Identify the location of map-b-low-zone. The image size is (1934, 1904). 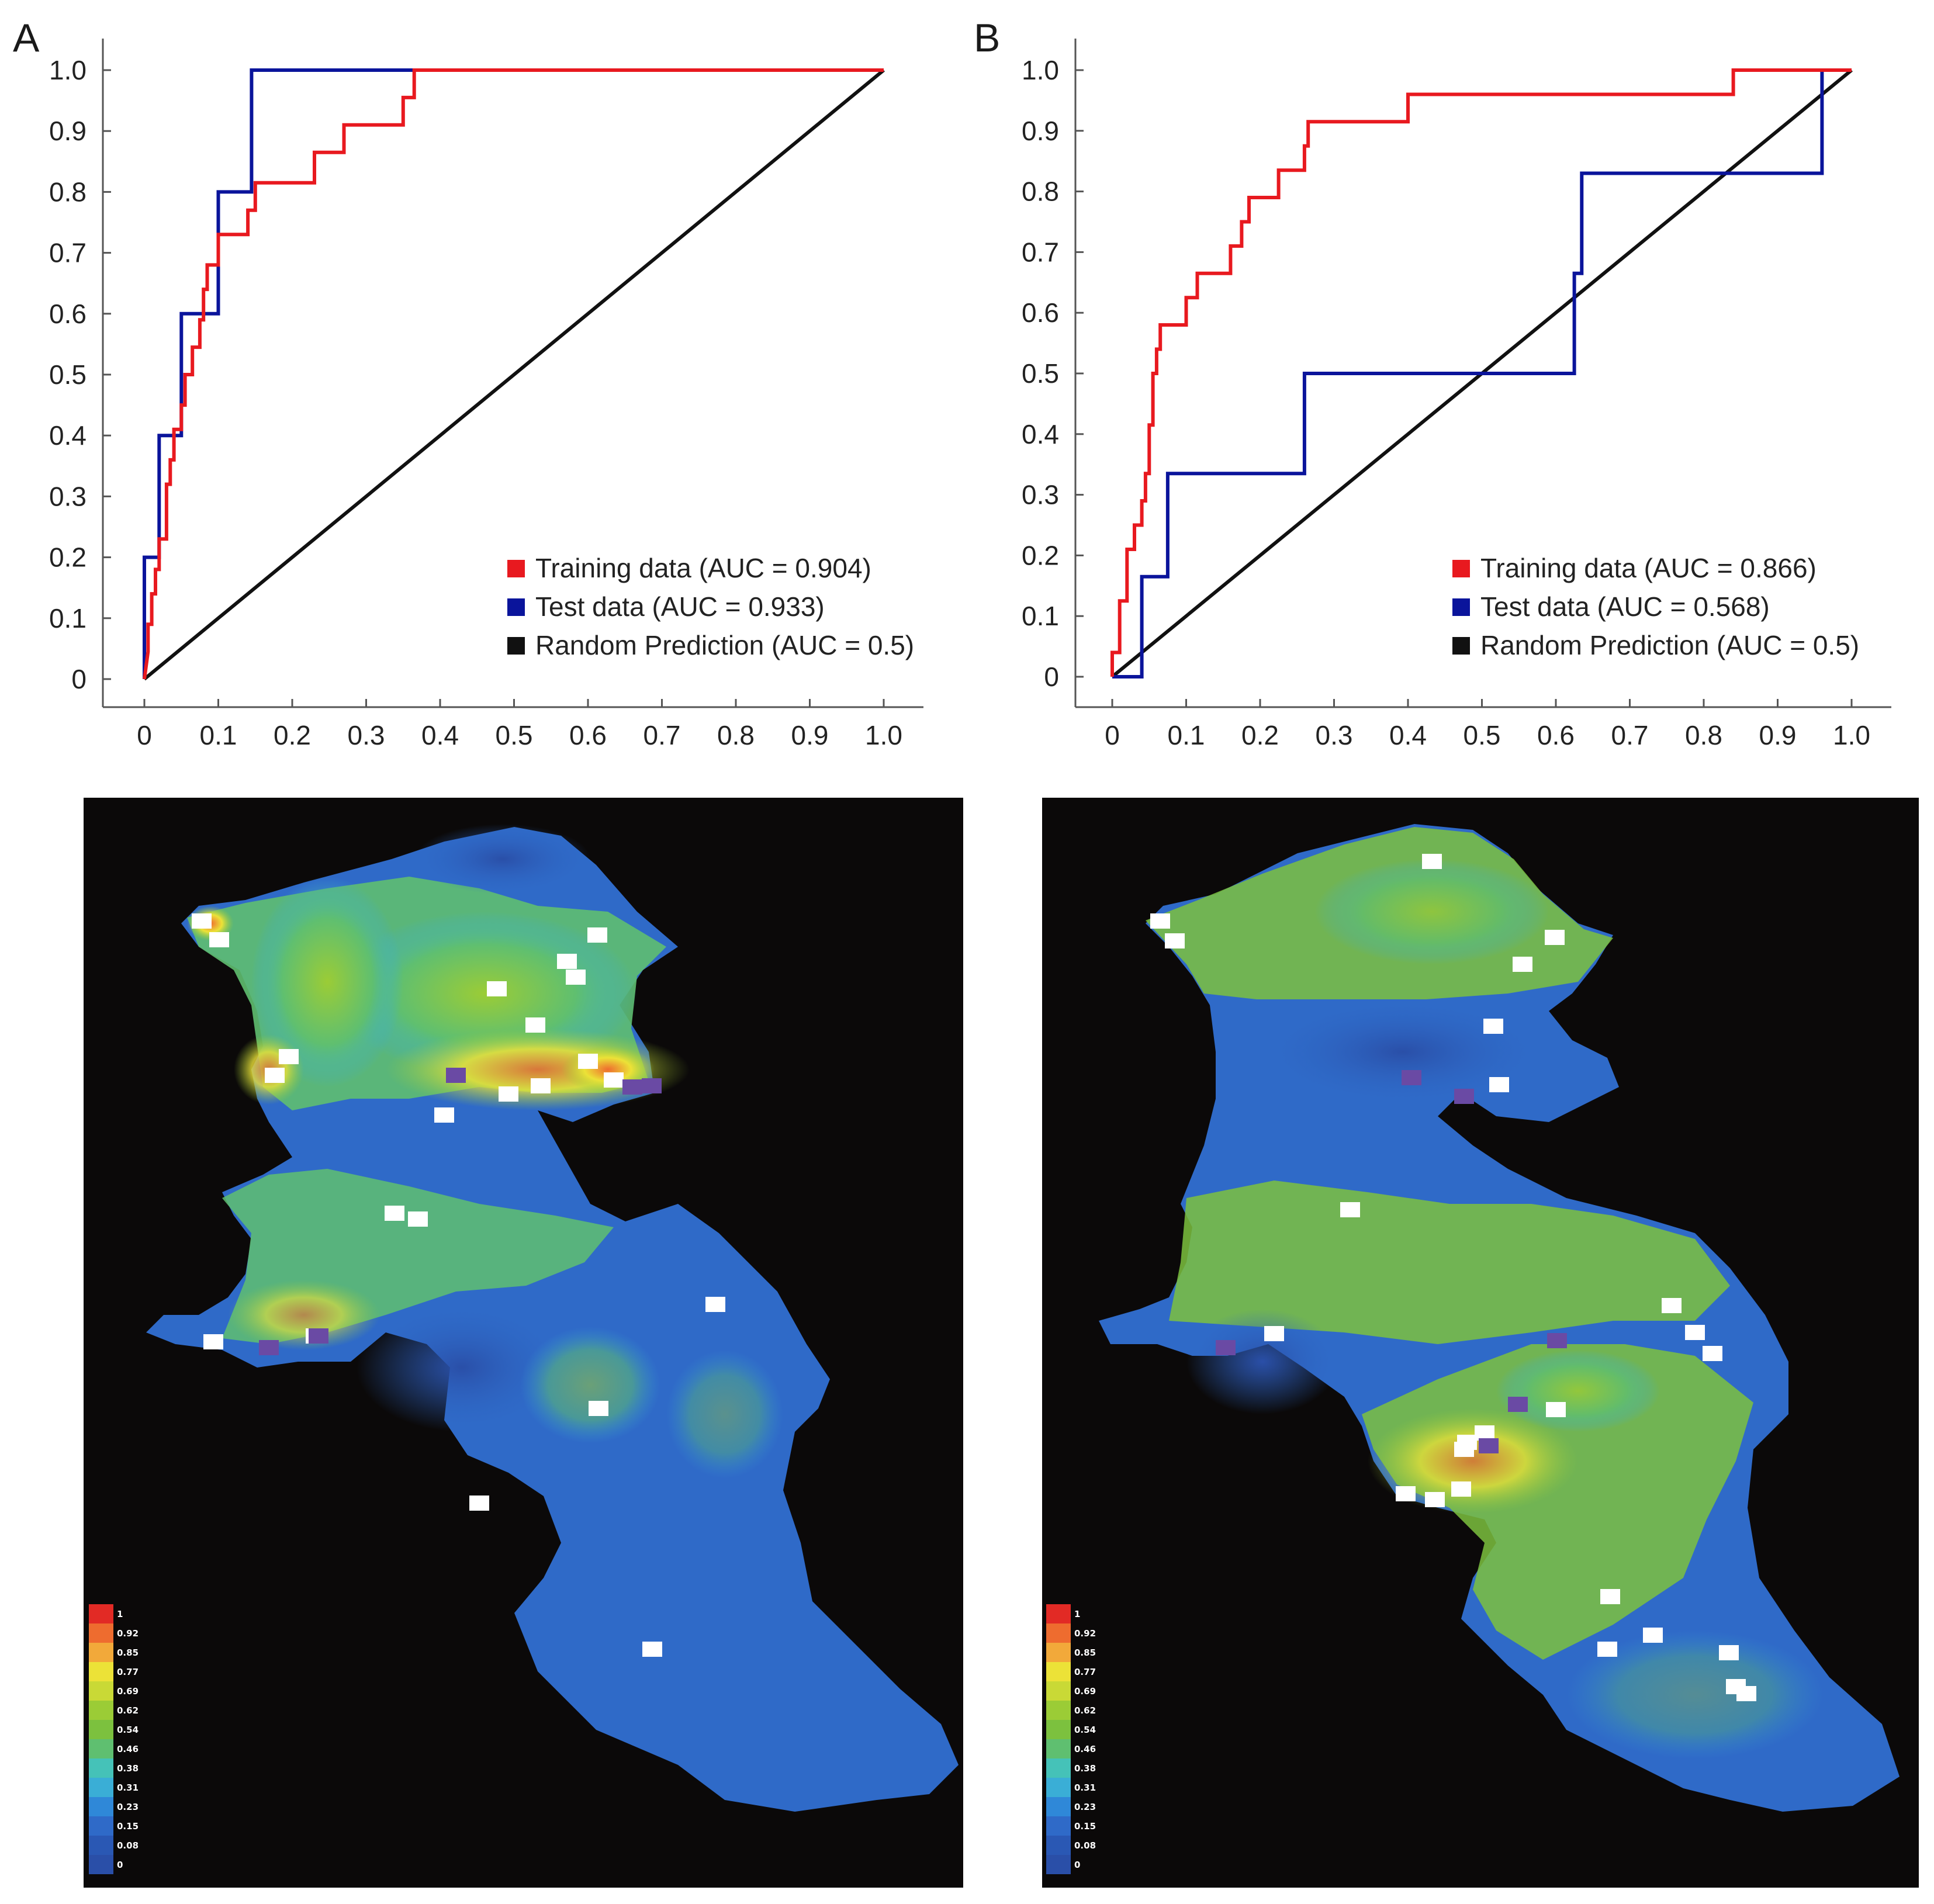
(1402, 1052).